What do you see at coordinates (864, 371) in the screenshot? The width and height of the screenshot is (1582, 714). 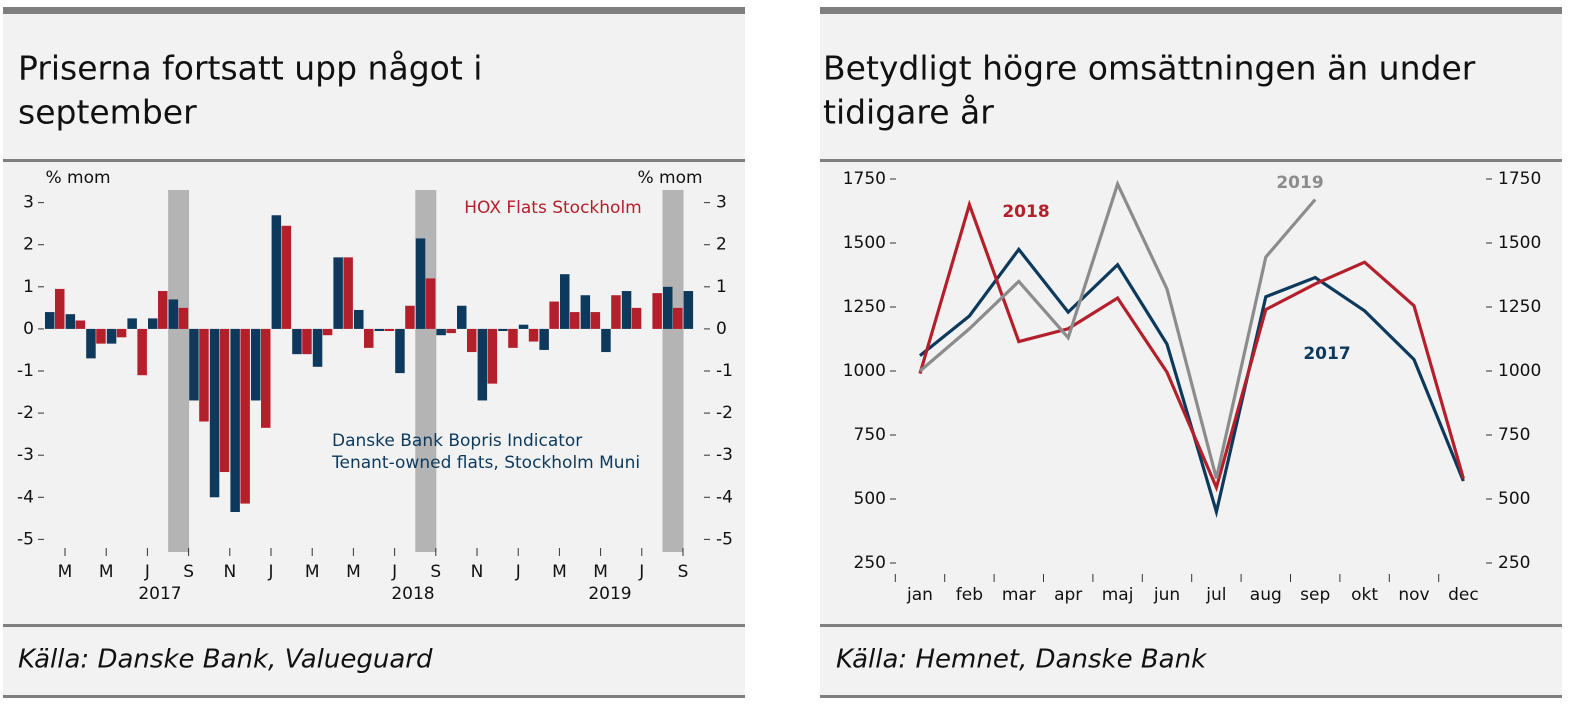 I see `y-tick-label: 1000` at bounding box center [864, 371].